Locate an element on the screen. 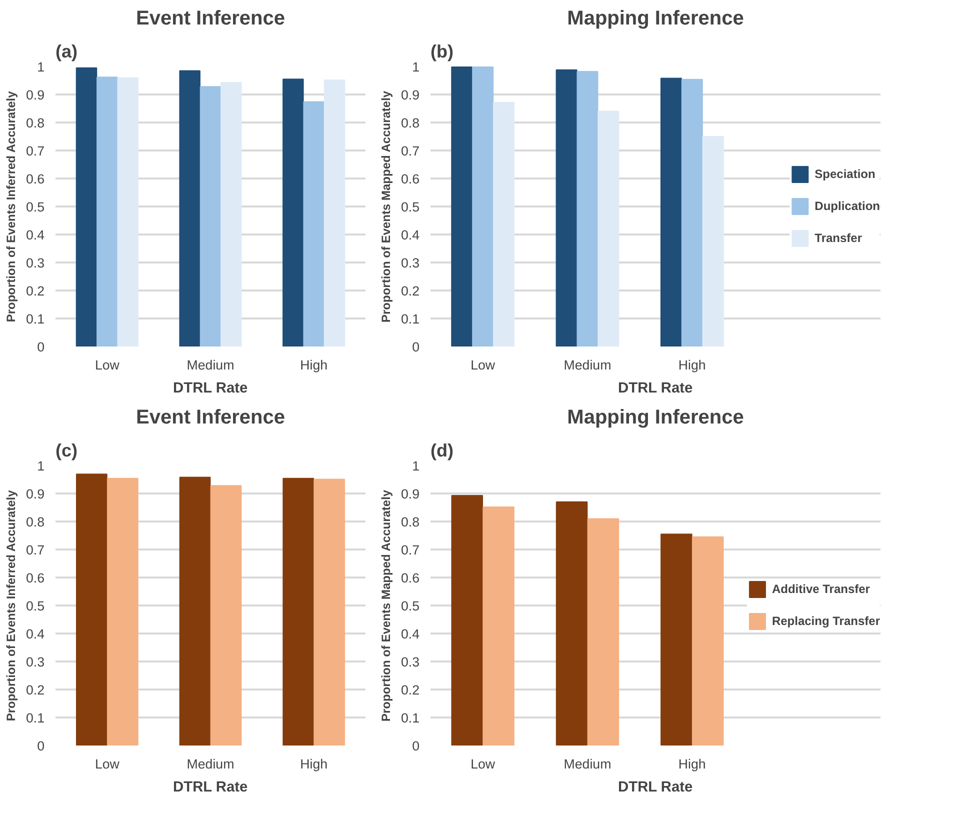 This screenshot has height=834, width=964. legend-label: Duplication is located at coordinates (847, 206).